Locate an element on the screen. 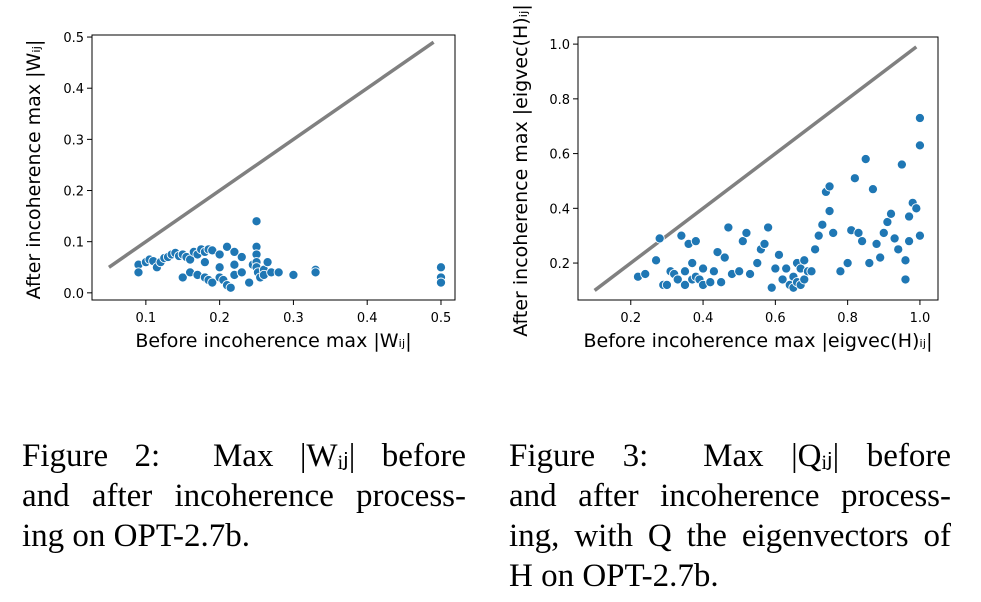 This screenshot has width=981, height=602. x-tick-label: 0.2 is located at coordinates (630, 318).